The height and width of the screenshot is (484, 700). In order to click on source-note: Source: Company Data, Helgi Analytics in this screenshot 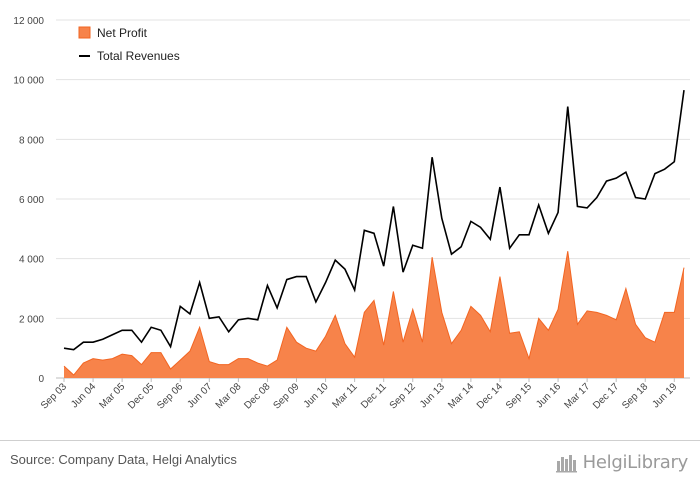, I will do `click(123, 459)`.